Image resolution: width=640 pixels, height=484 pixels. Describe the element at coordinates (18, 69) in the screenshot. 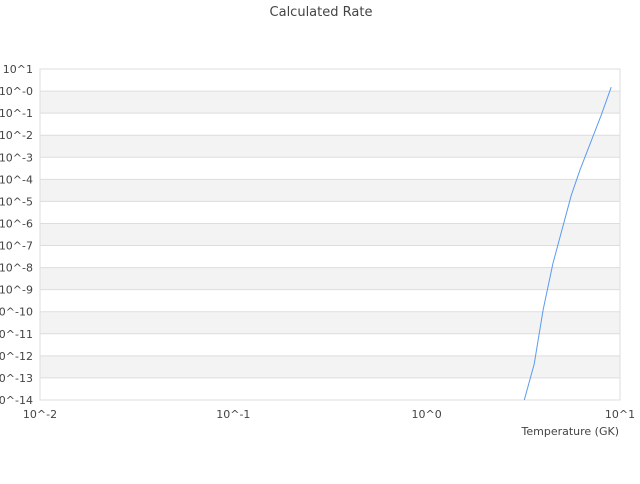

I see `y-tick-label: 10^1` at that location.